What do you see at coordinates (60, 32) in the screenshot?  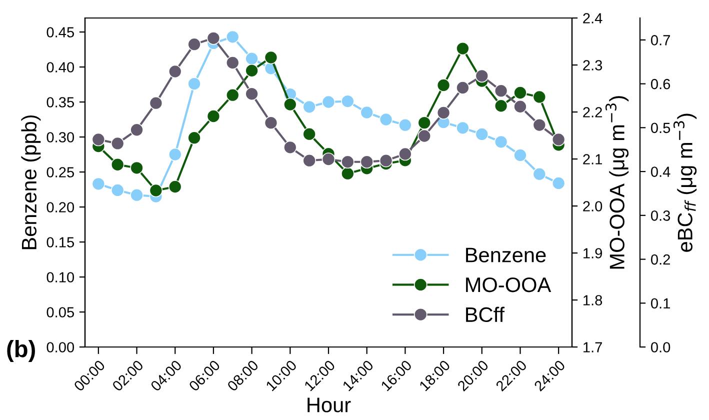 I see `y-tick-label: 0.45` at bounding box center [60, 32].